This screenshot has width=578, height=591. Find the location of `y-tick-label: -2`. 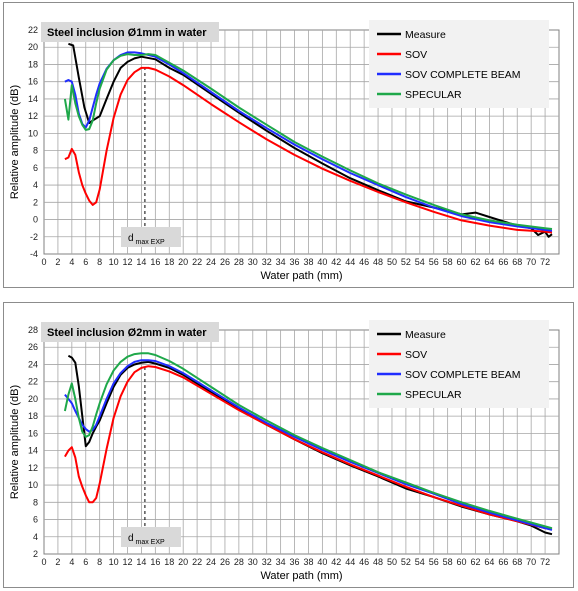

y-tick-label: -2 is located at coordinates (34, 237).